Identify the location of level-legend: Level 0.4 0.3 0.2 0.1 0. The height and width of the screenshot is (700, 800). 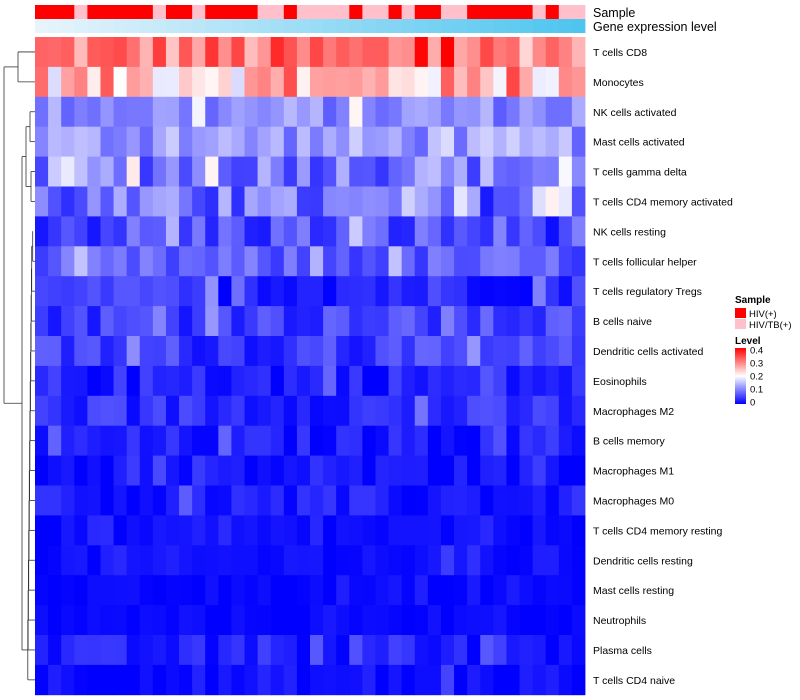
(749, 372).